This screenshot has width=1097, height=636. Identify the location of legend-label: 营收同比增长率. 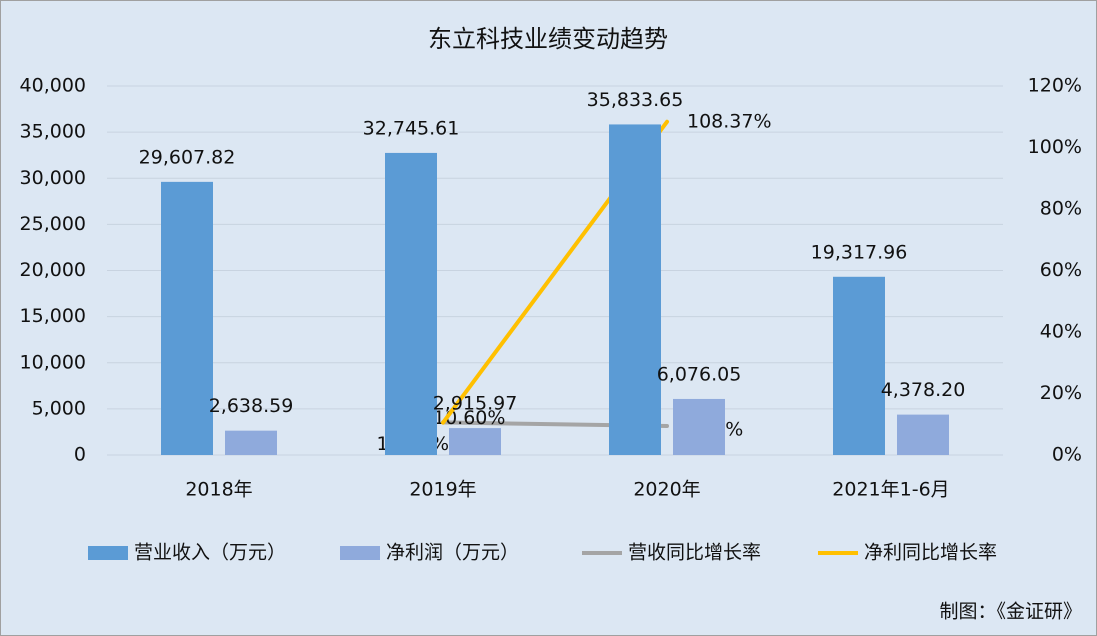
(694, 553).